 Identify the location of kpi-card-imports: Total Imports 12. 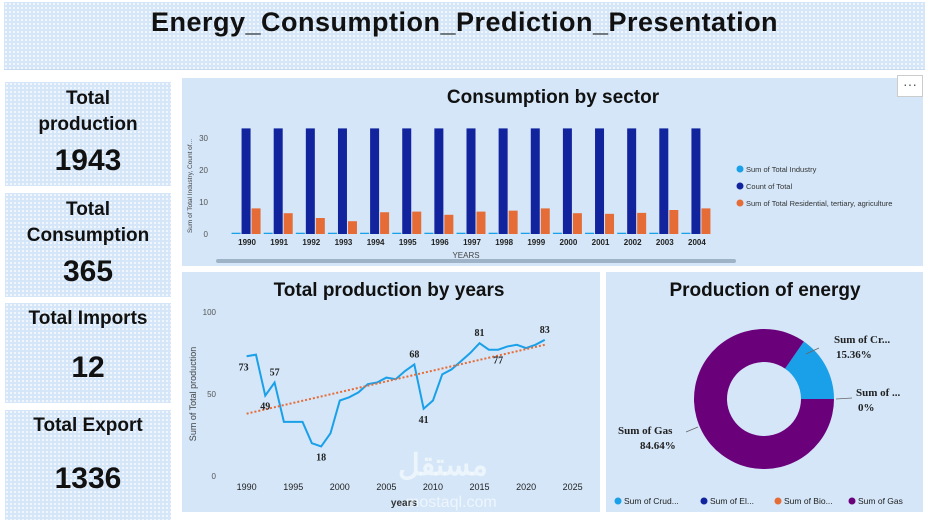
(88, 353).